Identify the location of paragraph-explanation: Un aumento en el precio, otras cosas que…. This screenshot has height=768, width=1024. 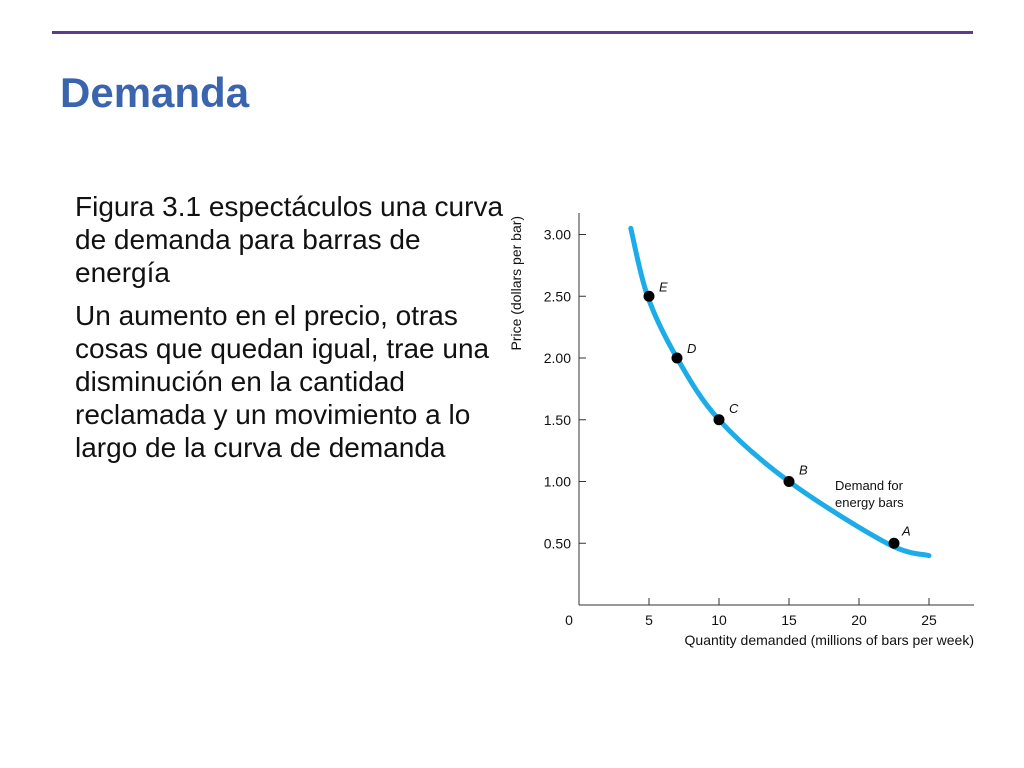
(282, 382).